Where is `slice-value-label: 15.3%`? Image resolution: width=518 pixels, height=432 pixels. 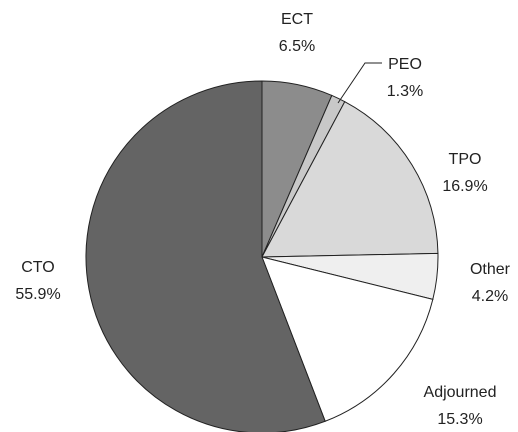
slice-value-label: 15.3% is located at coordinates (459, 419).